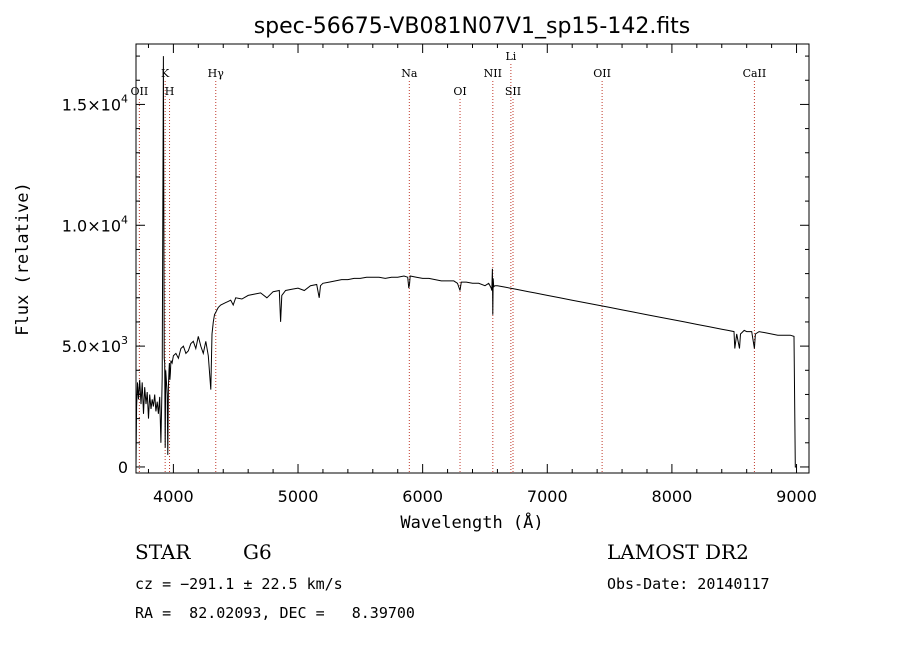  Describe the element at coordinates (95, 103) in the screenshot. I see `y-tick-label: 1.5×10⁴` at that location.